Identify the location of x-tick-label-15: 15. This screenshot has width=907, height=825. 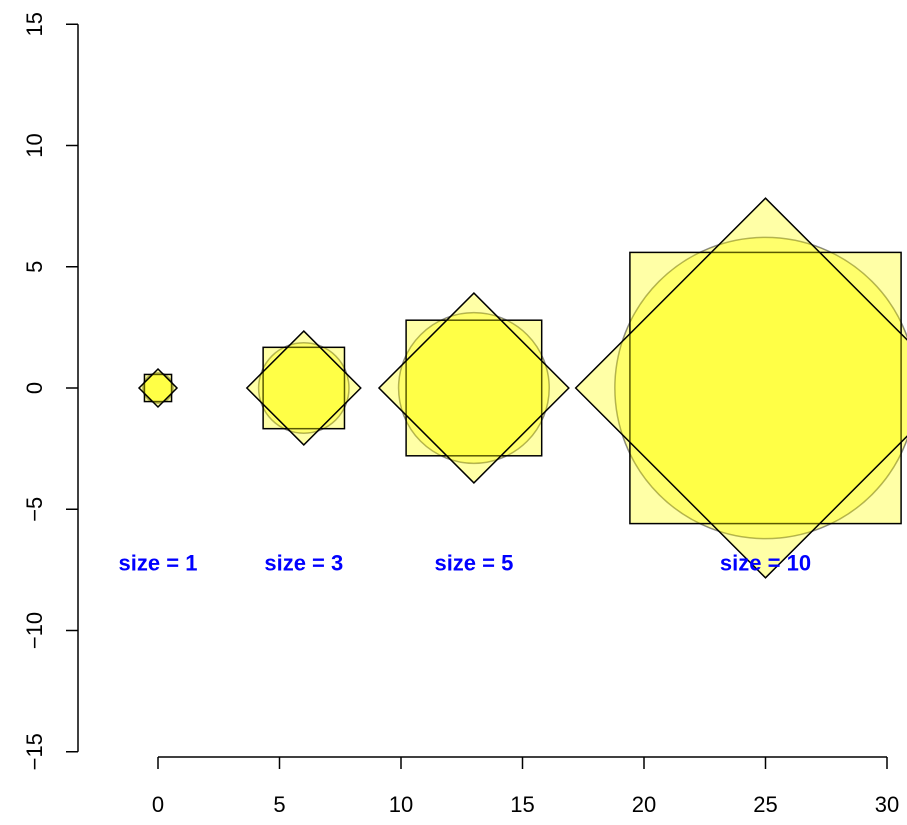
(522, 804).